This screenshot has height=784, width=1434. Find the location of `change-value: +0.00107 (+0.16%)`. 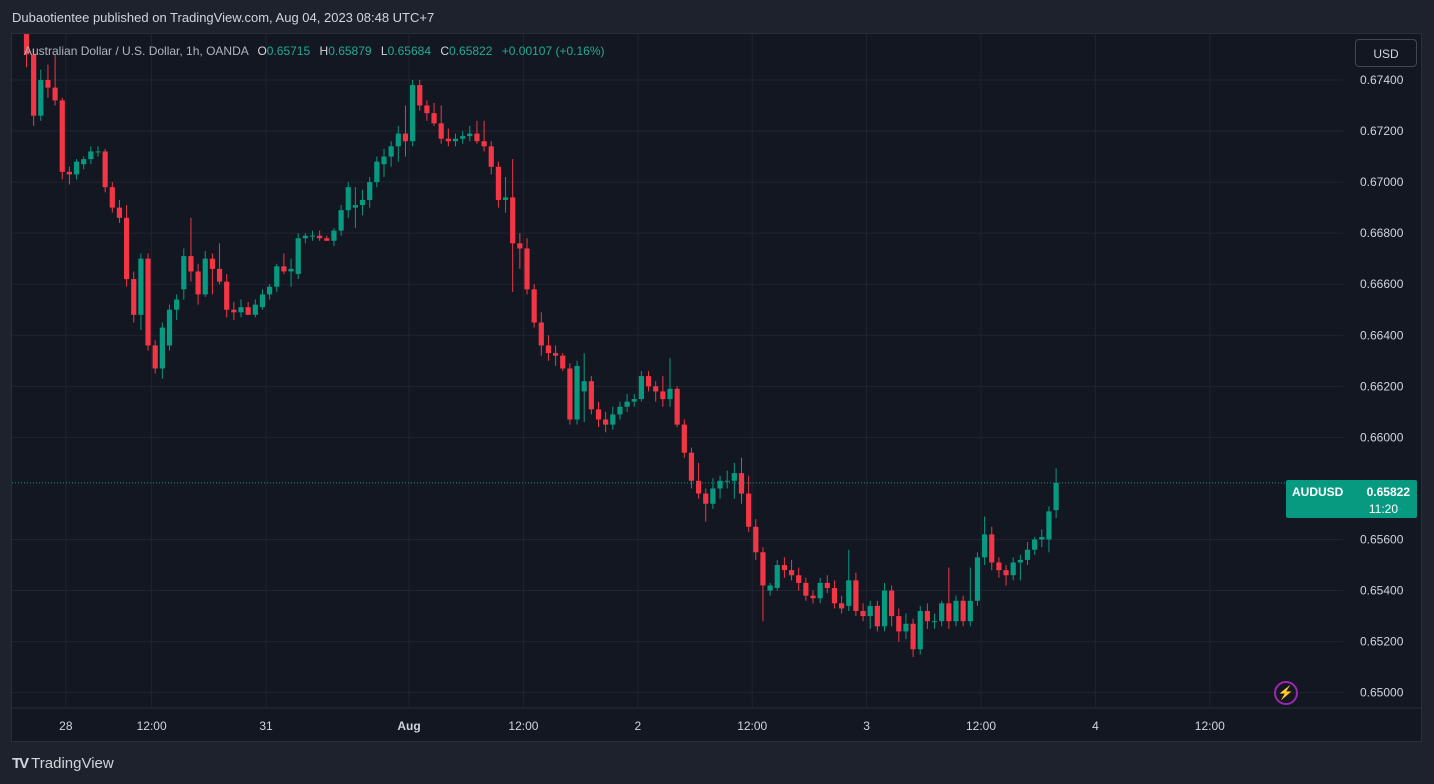

change-value: +0.00107 (+0.16%) is located at coordinates (553, 51).